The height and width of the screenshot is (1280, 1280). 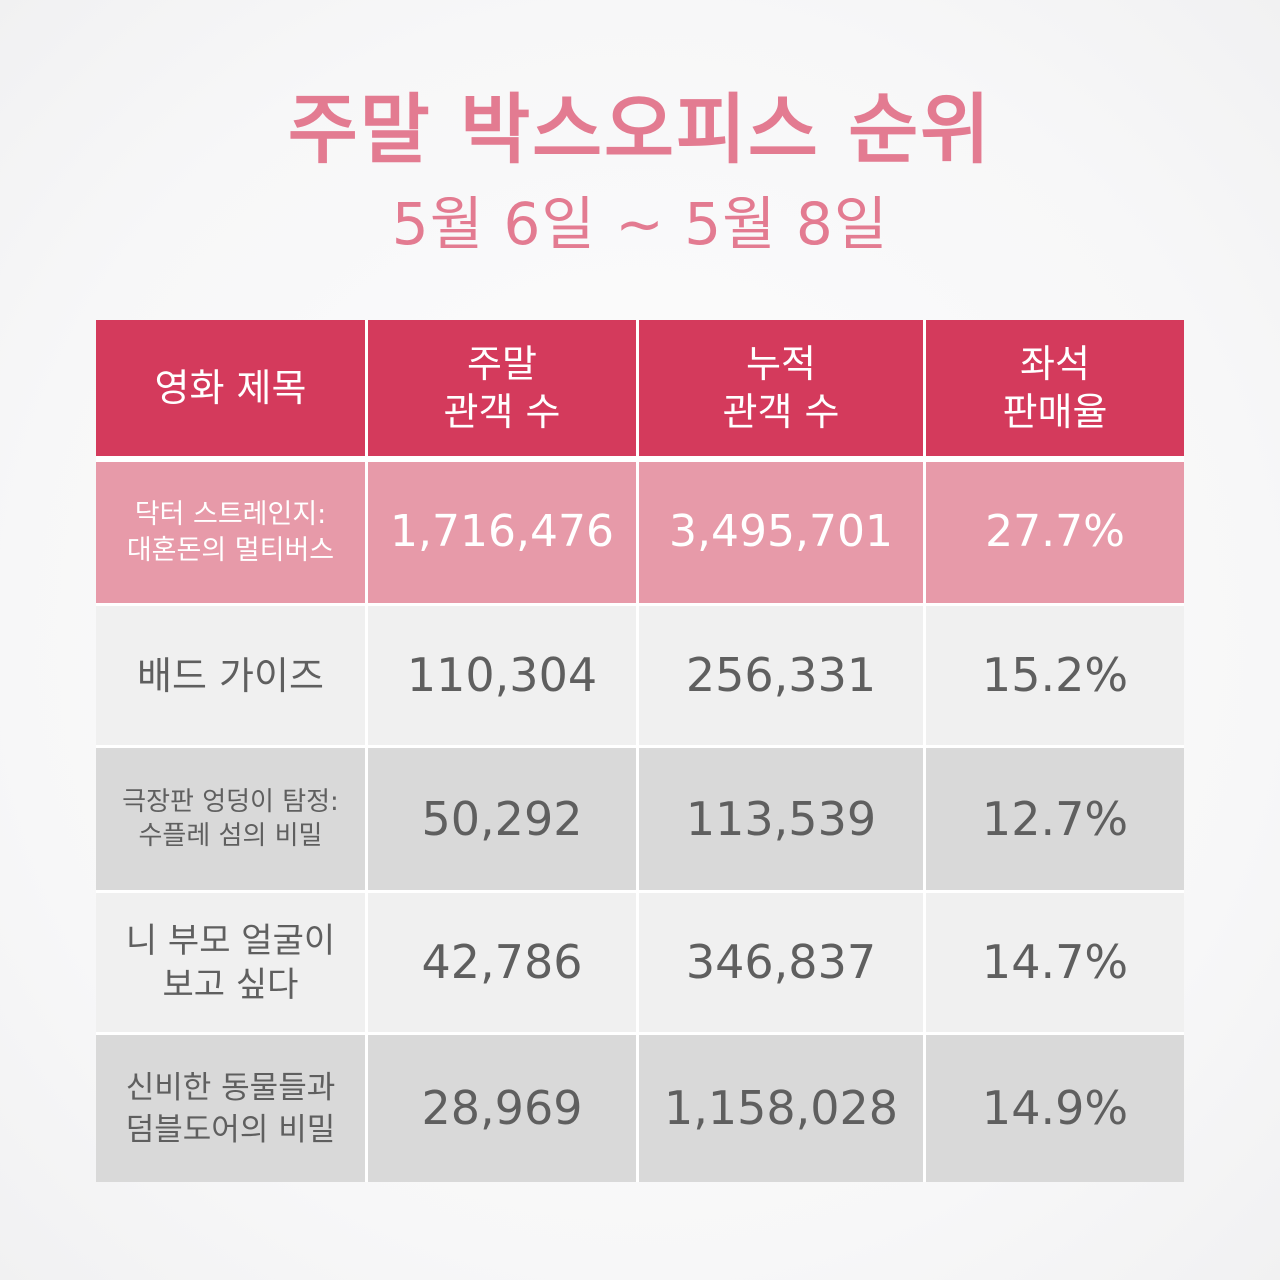 What do you see at coordinates (503, 964) in the screenshot?
I see `weekend-audience-cell: 42,786` at bounding box center [503, 964].